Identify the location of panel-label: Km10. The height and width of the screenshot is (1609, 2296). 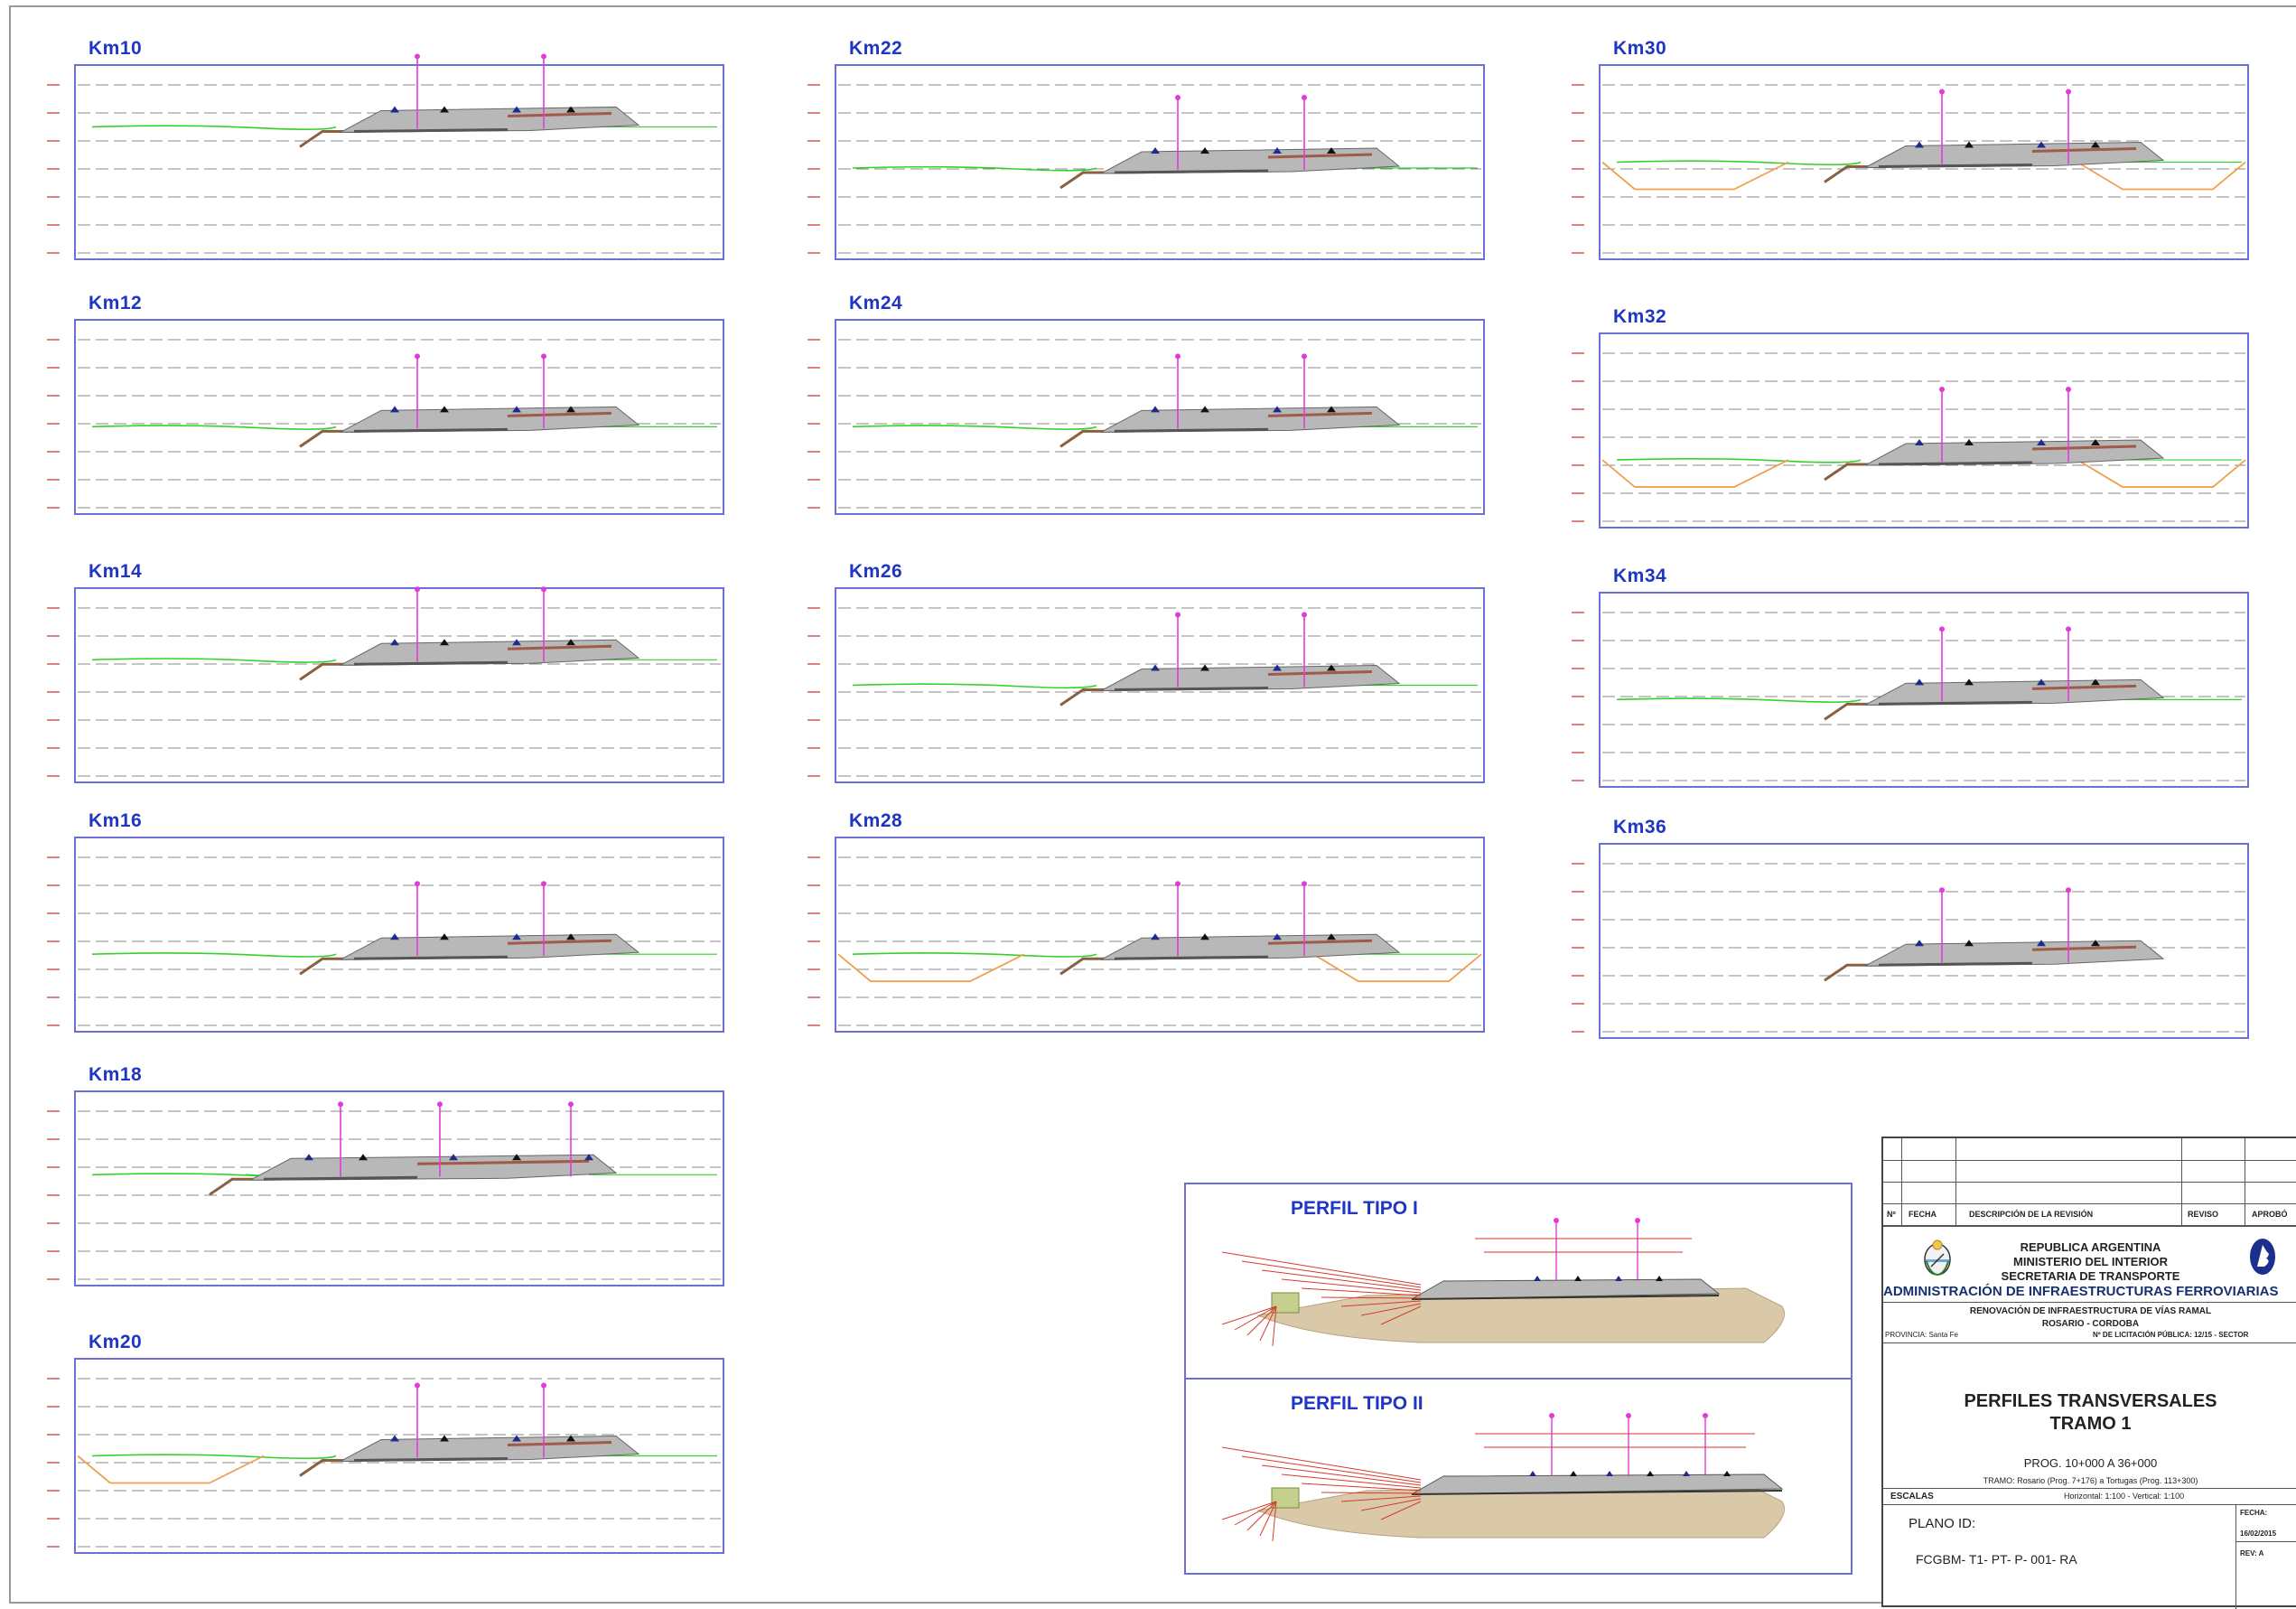
(116, 48).